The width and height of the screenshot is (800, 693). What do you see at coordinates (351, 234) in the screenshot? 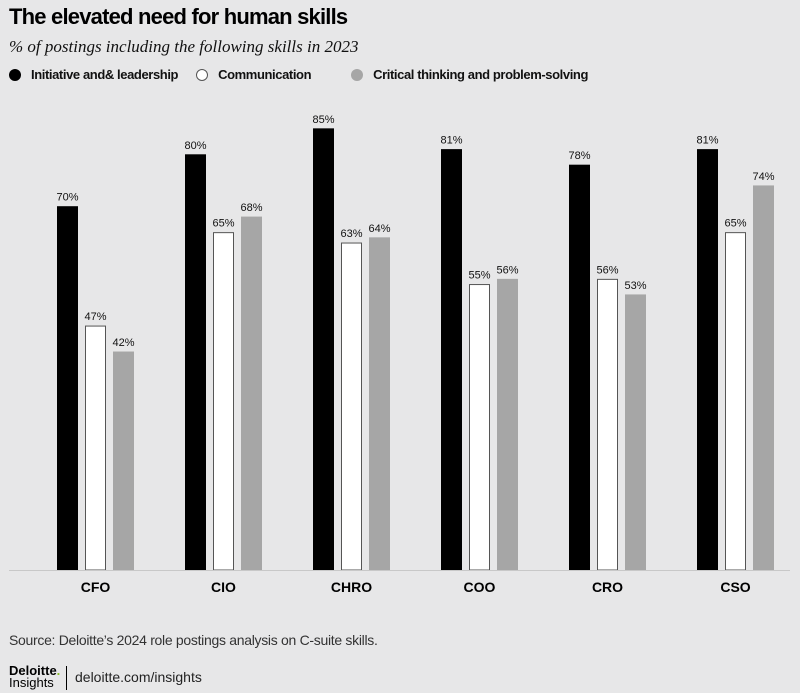
I see `data-label: 63%` at bounding box center [351, 234].